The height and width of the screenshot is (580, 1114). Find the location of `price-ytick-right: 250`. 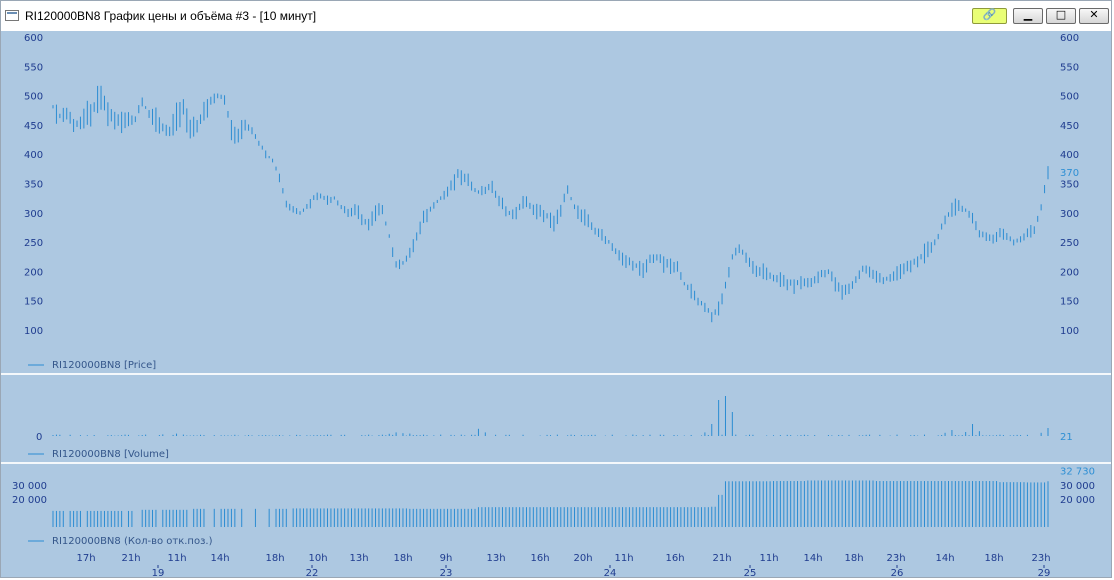

price-ytick-right: 250 is located at coordinates (1069, 243).